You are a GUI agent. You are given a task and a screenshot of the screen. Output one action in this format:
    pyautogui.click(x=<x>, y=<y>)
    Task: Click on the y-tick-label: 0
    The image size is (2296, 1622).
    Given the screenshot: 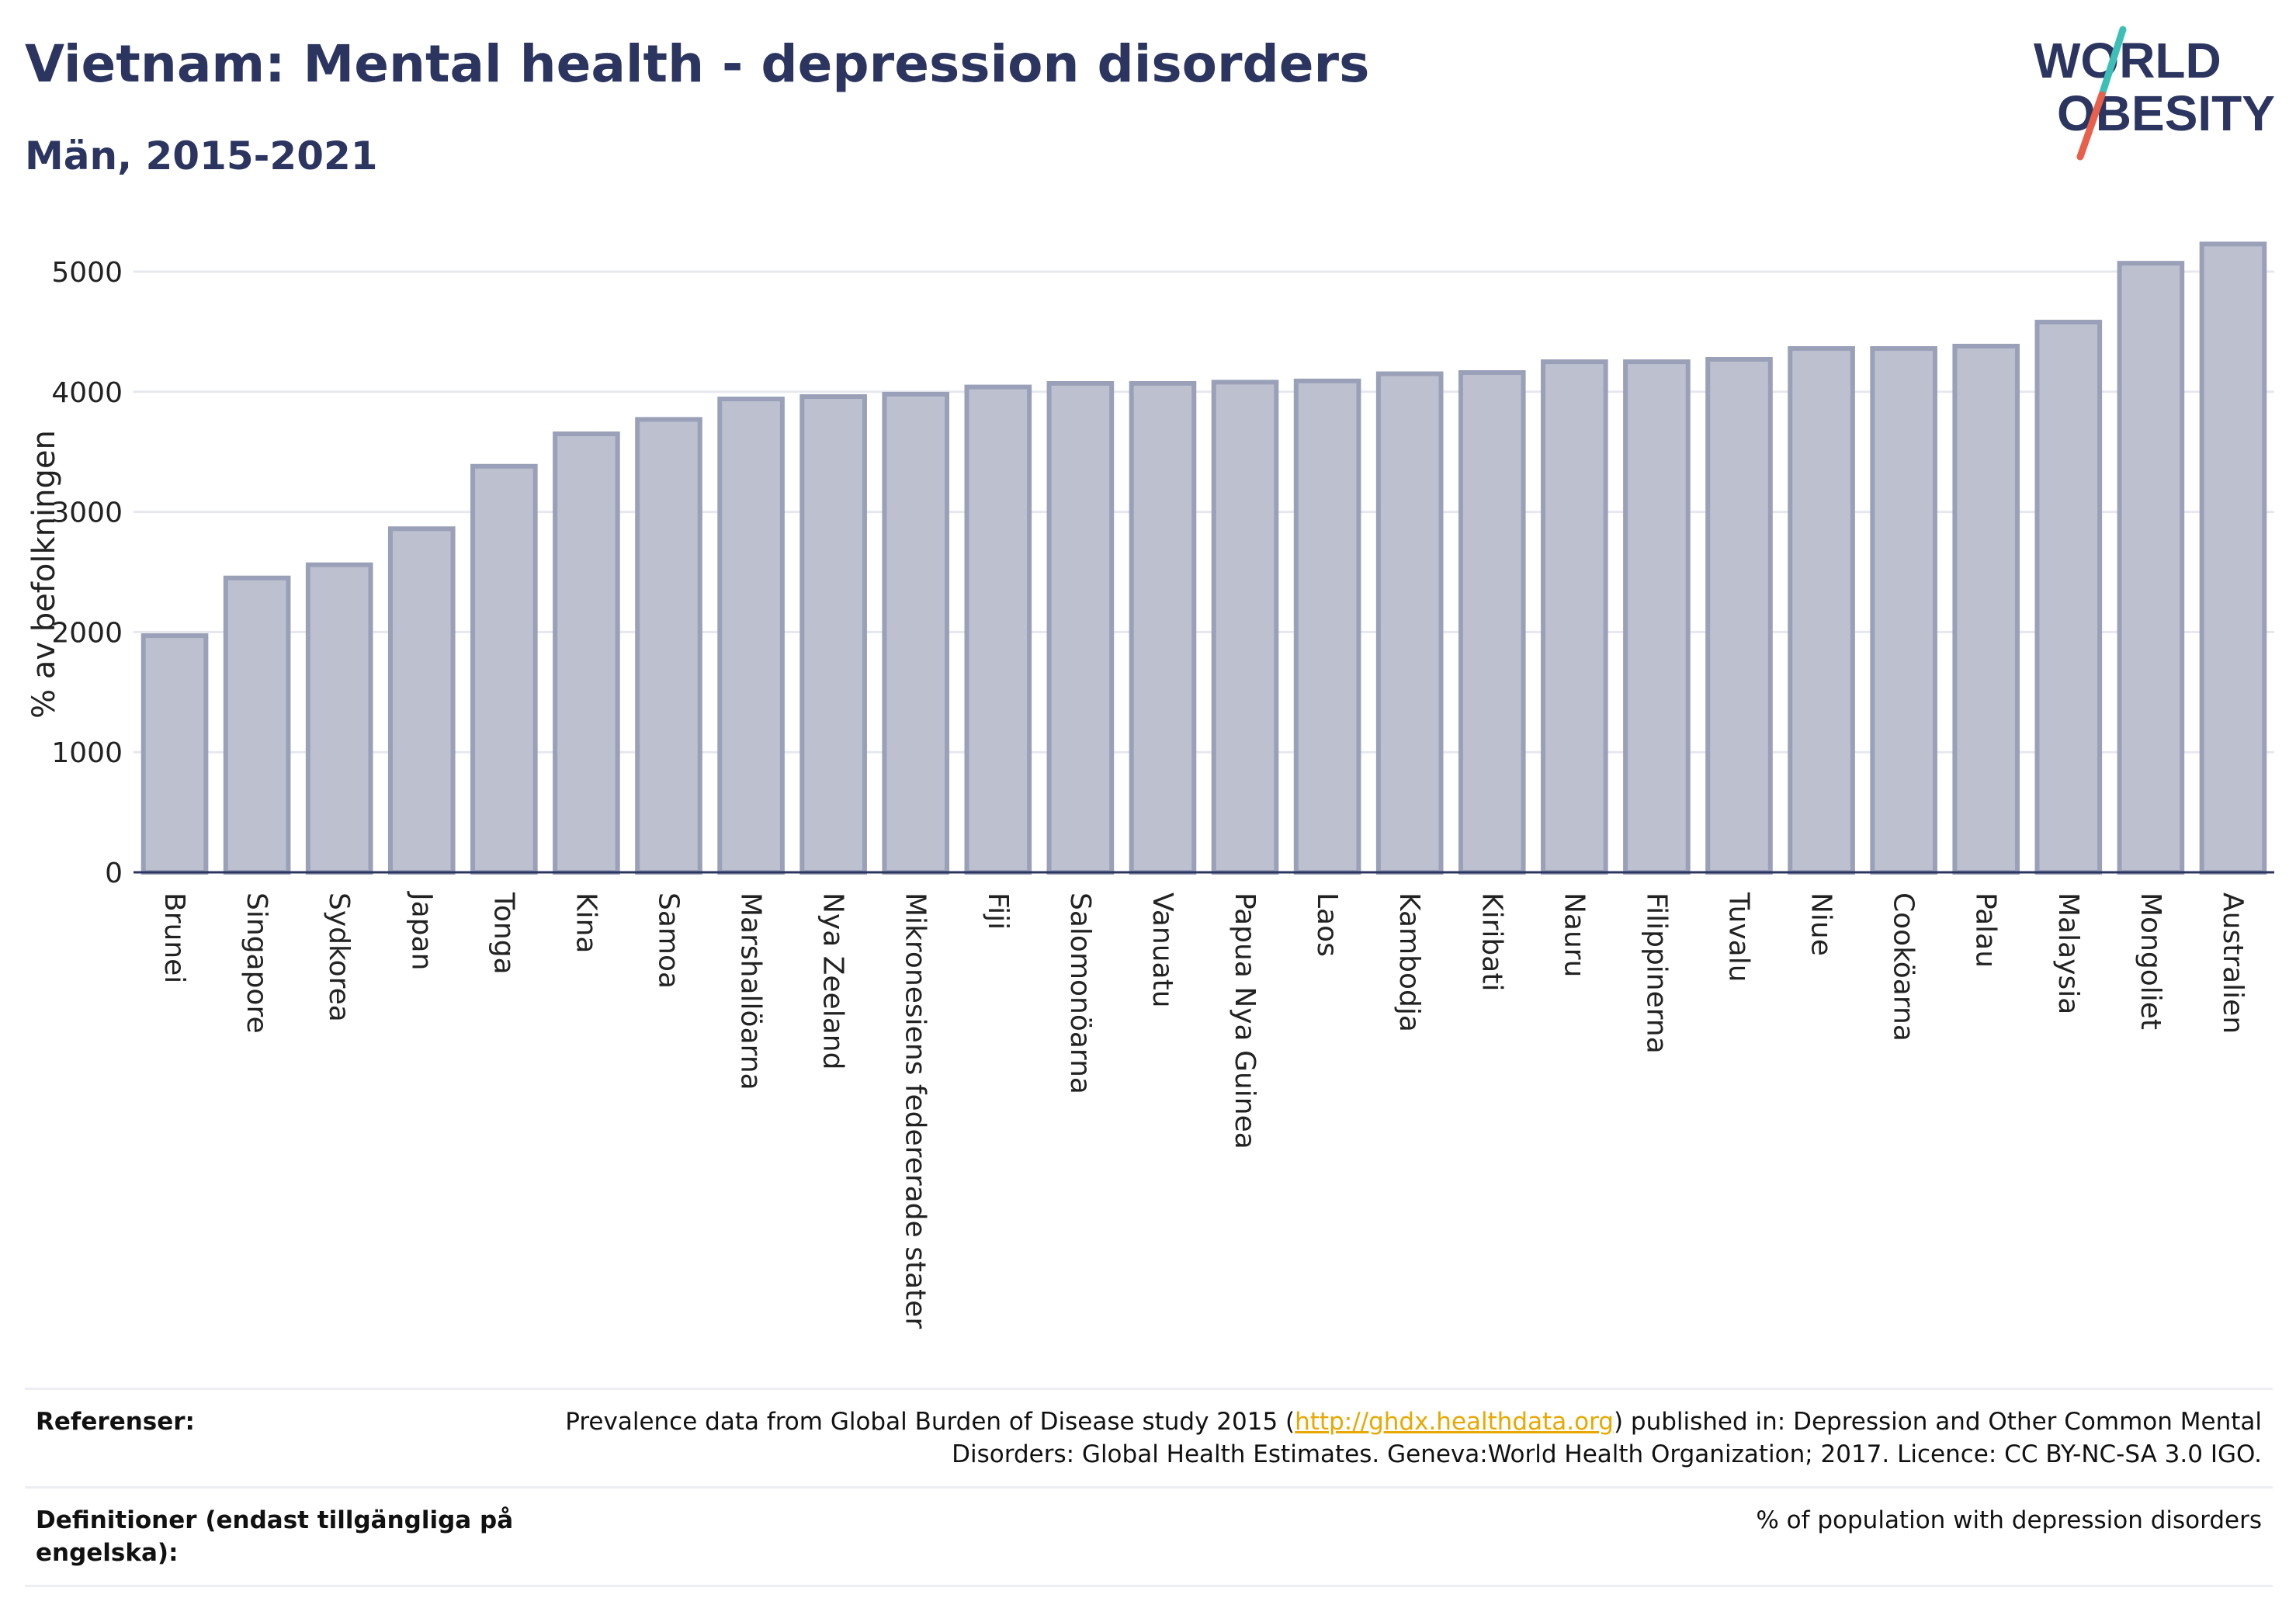 What is the action you would take?
    pyautogui.click(x=114, y=873)
    